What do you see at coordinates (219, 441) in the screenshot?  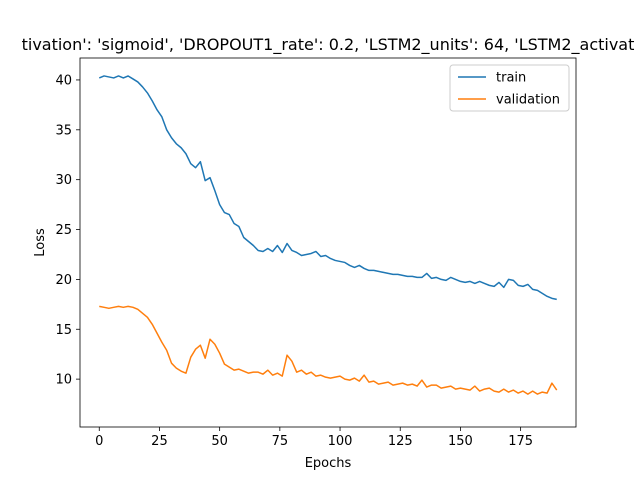 I see `x-tick-label: 50` at bounding box center [219, 441].